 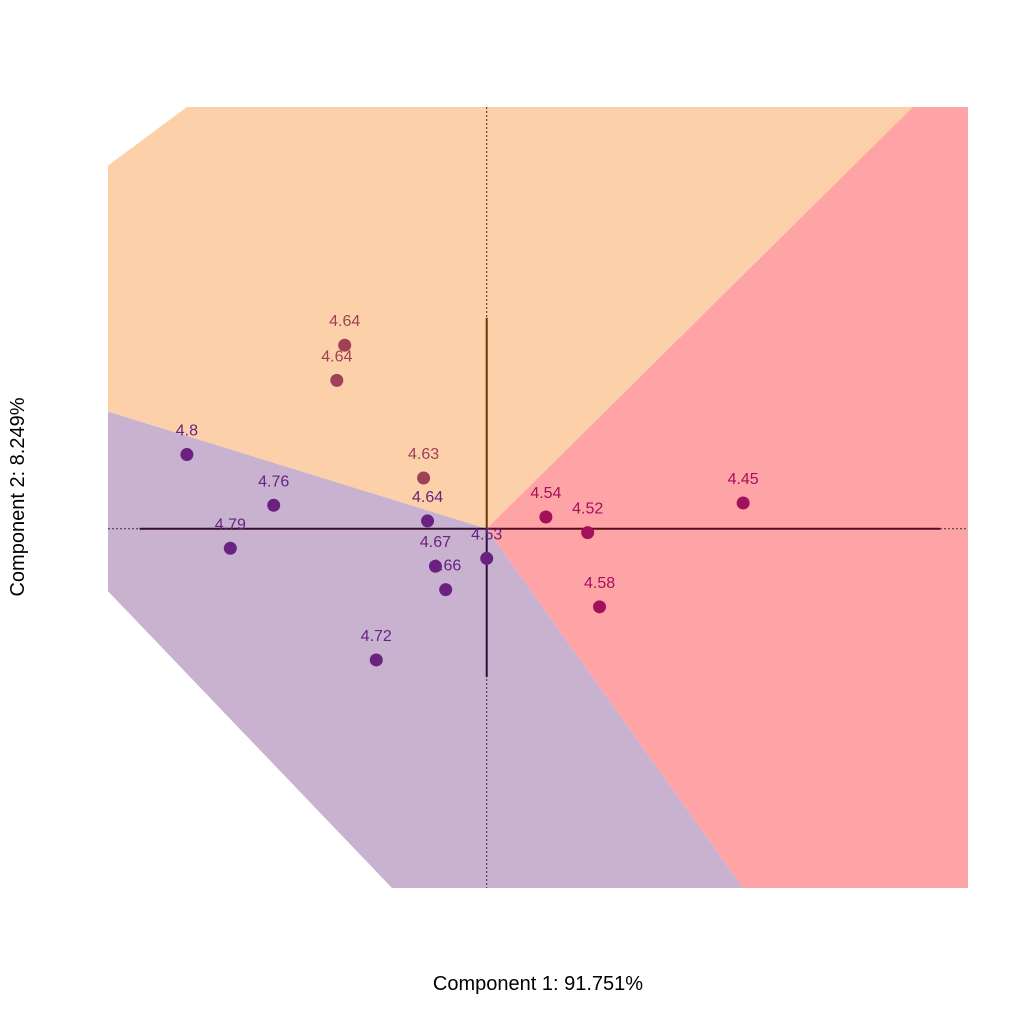 I want to click on data-label: 4.66, so click(x=445, y=566).